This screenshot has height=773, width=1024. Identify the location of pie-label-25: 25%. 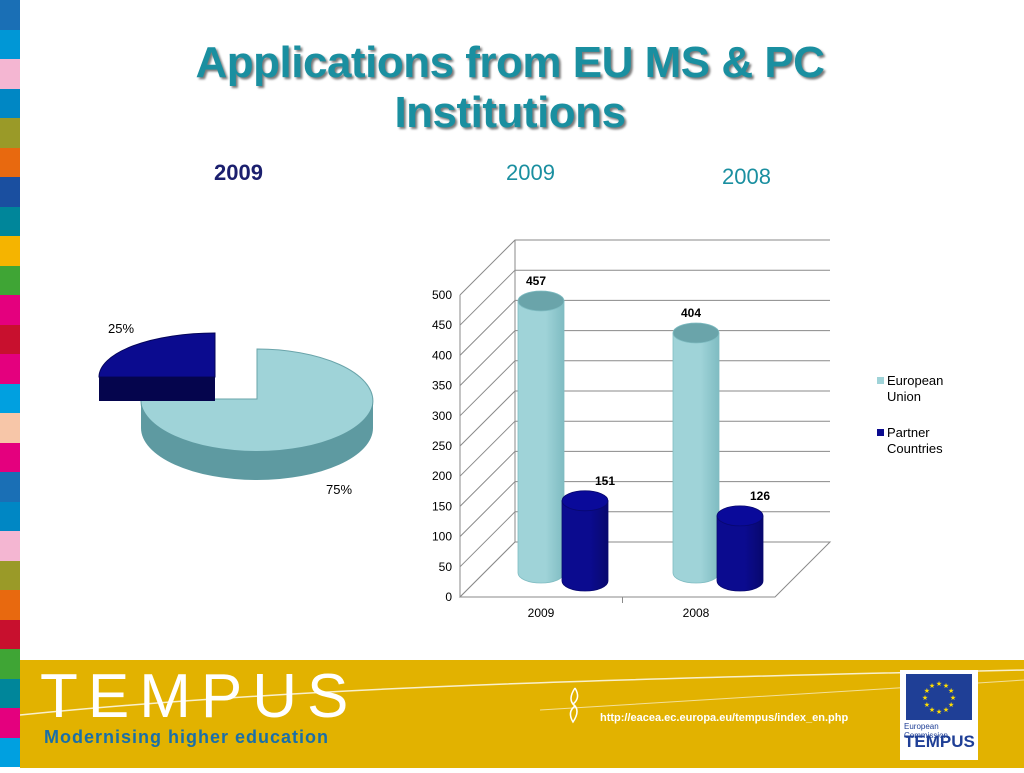
(121, 328).